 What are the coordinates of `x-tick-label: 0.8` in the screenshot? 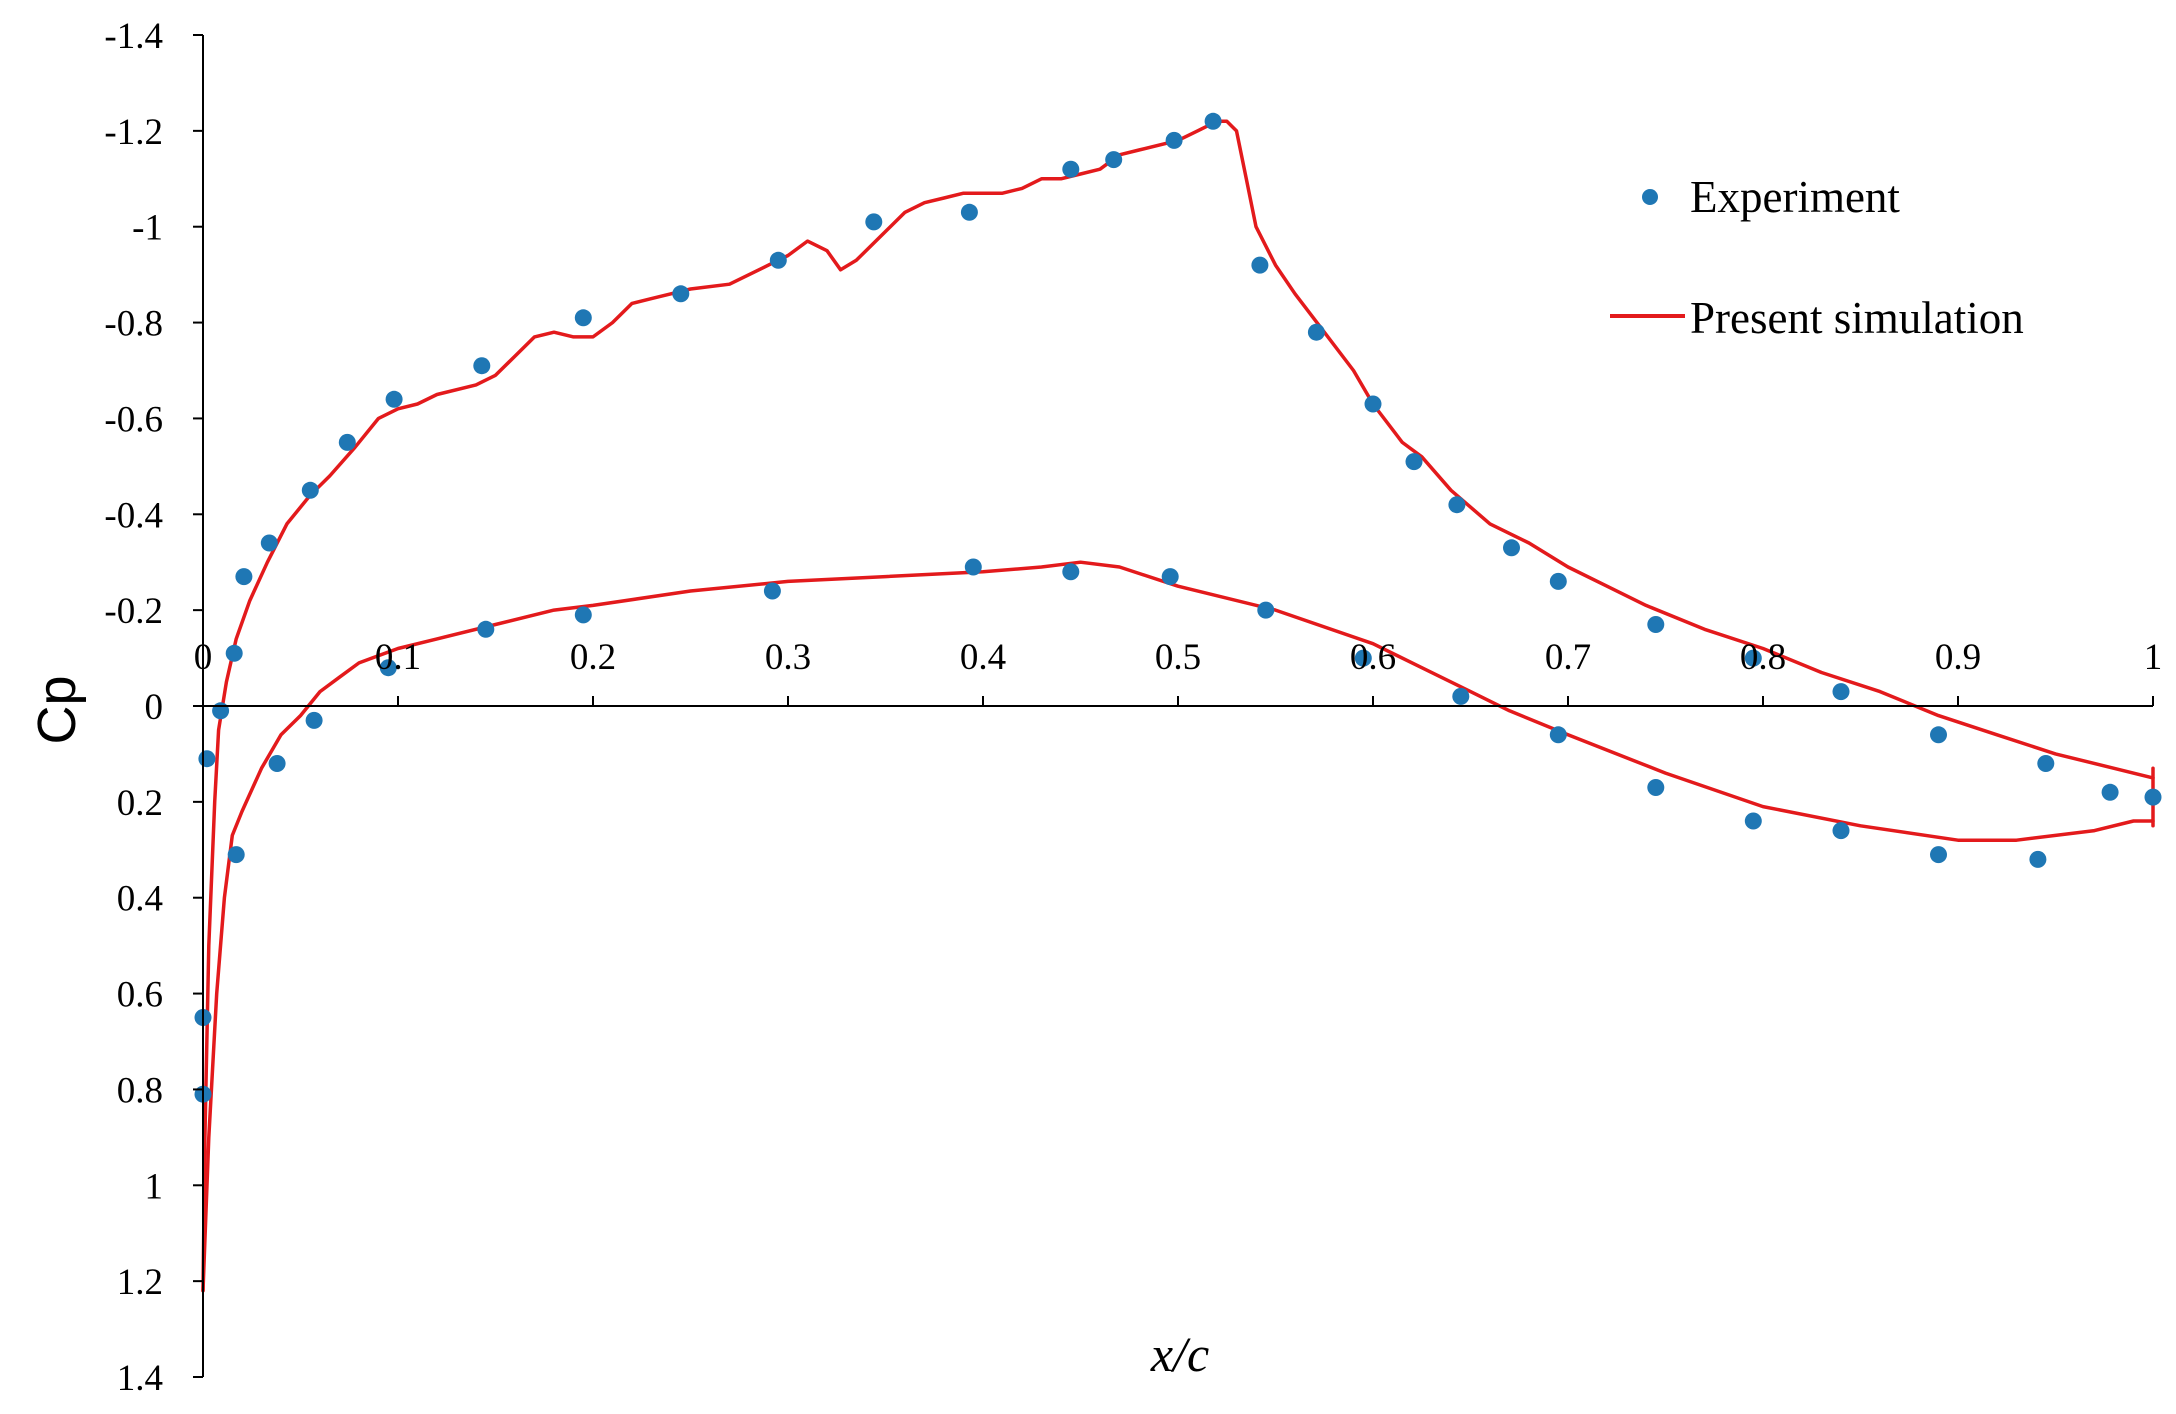 It's located at (1763, 657).